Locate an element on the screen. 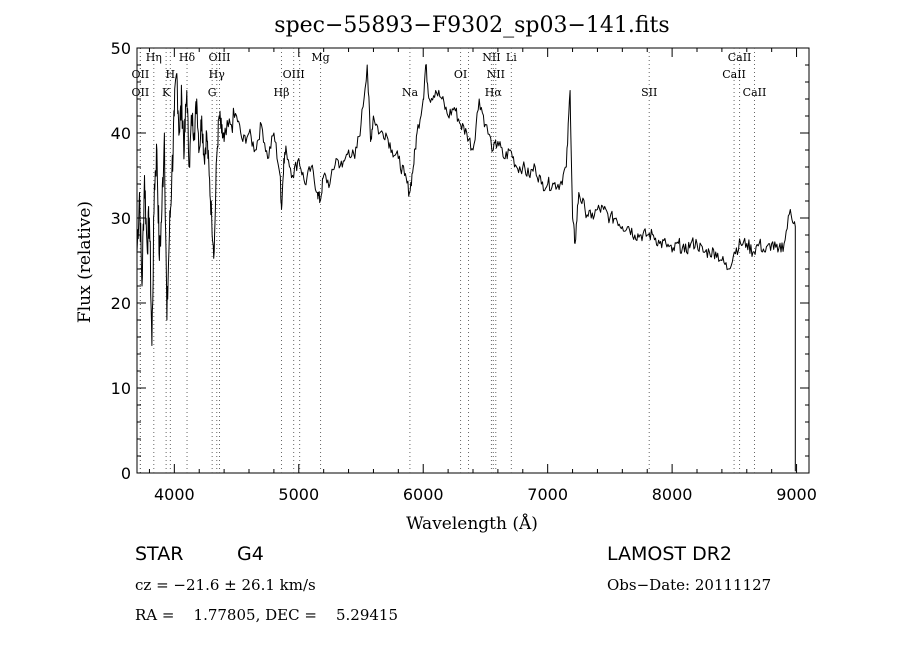  chart-title: spec−55893−F9302_sp03−141.fits is located at coordinates (471, 25).